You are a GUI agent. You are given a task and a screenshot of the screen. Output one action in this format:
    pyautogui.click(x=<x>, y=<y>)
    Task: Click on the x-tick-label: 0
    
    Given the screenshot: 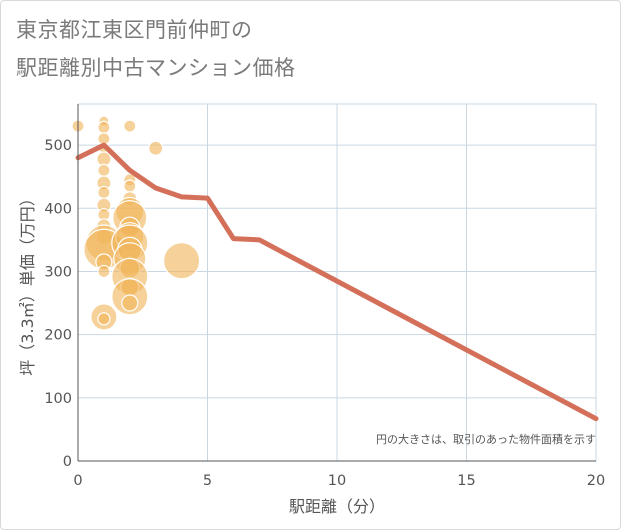 What is the action you would take?
    pyautogui.click(x=77, y=481)
    